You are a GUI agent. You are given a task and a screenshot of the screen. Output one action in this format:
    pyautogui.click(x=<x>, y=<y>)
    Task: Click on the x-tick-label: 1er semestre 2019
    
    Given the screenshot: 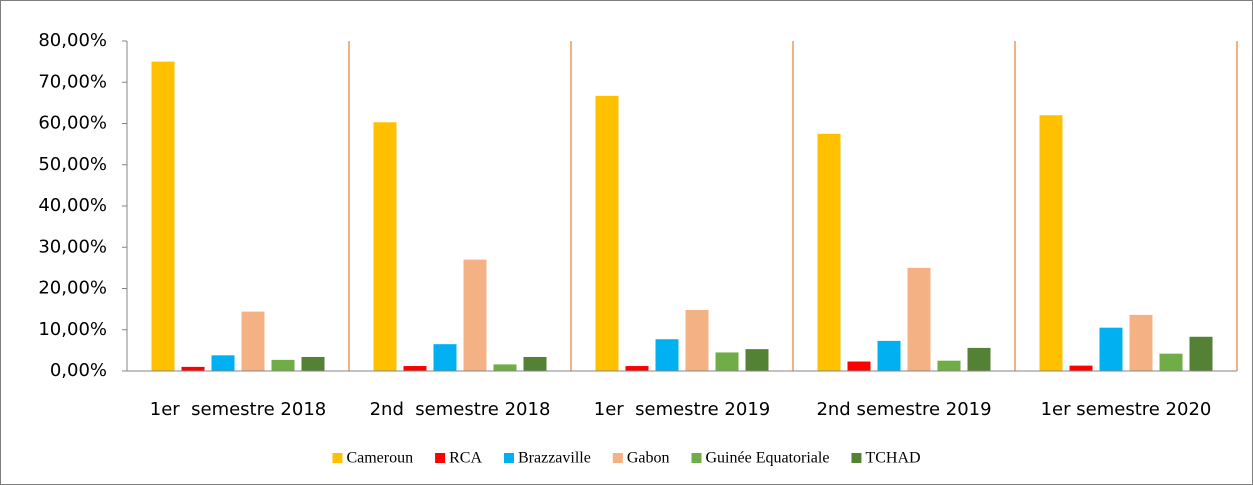 What is the action you would take?
    pyautogui.click(x=682, y=409)
    